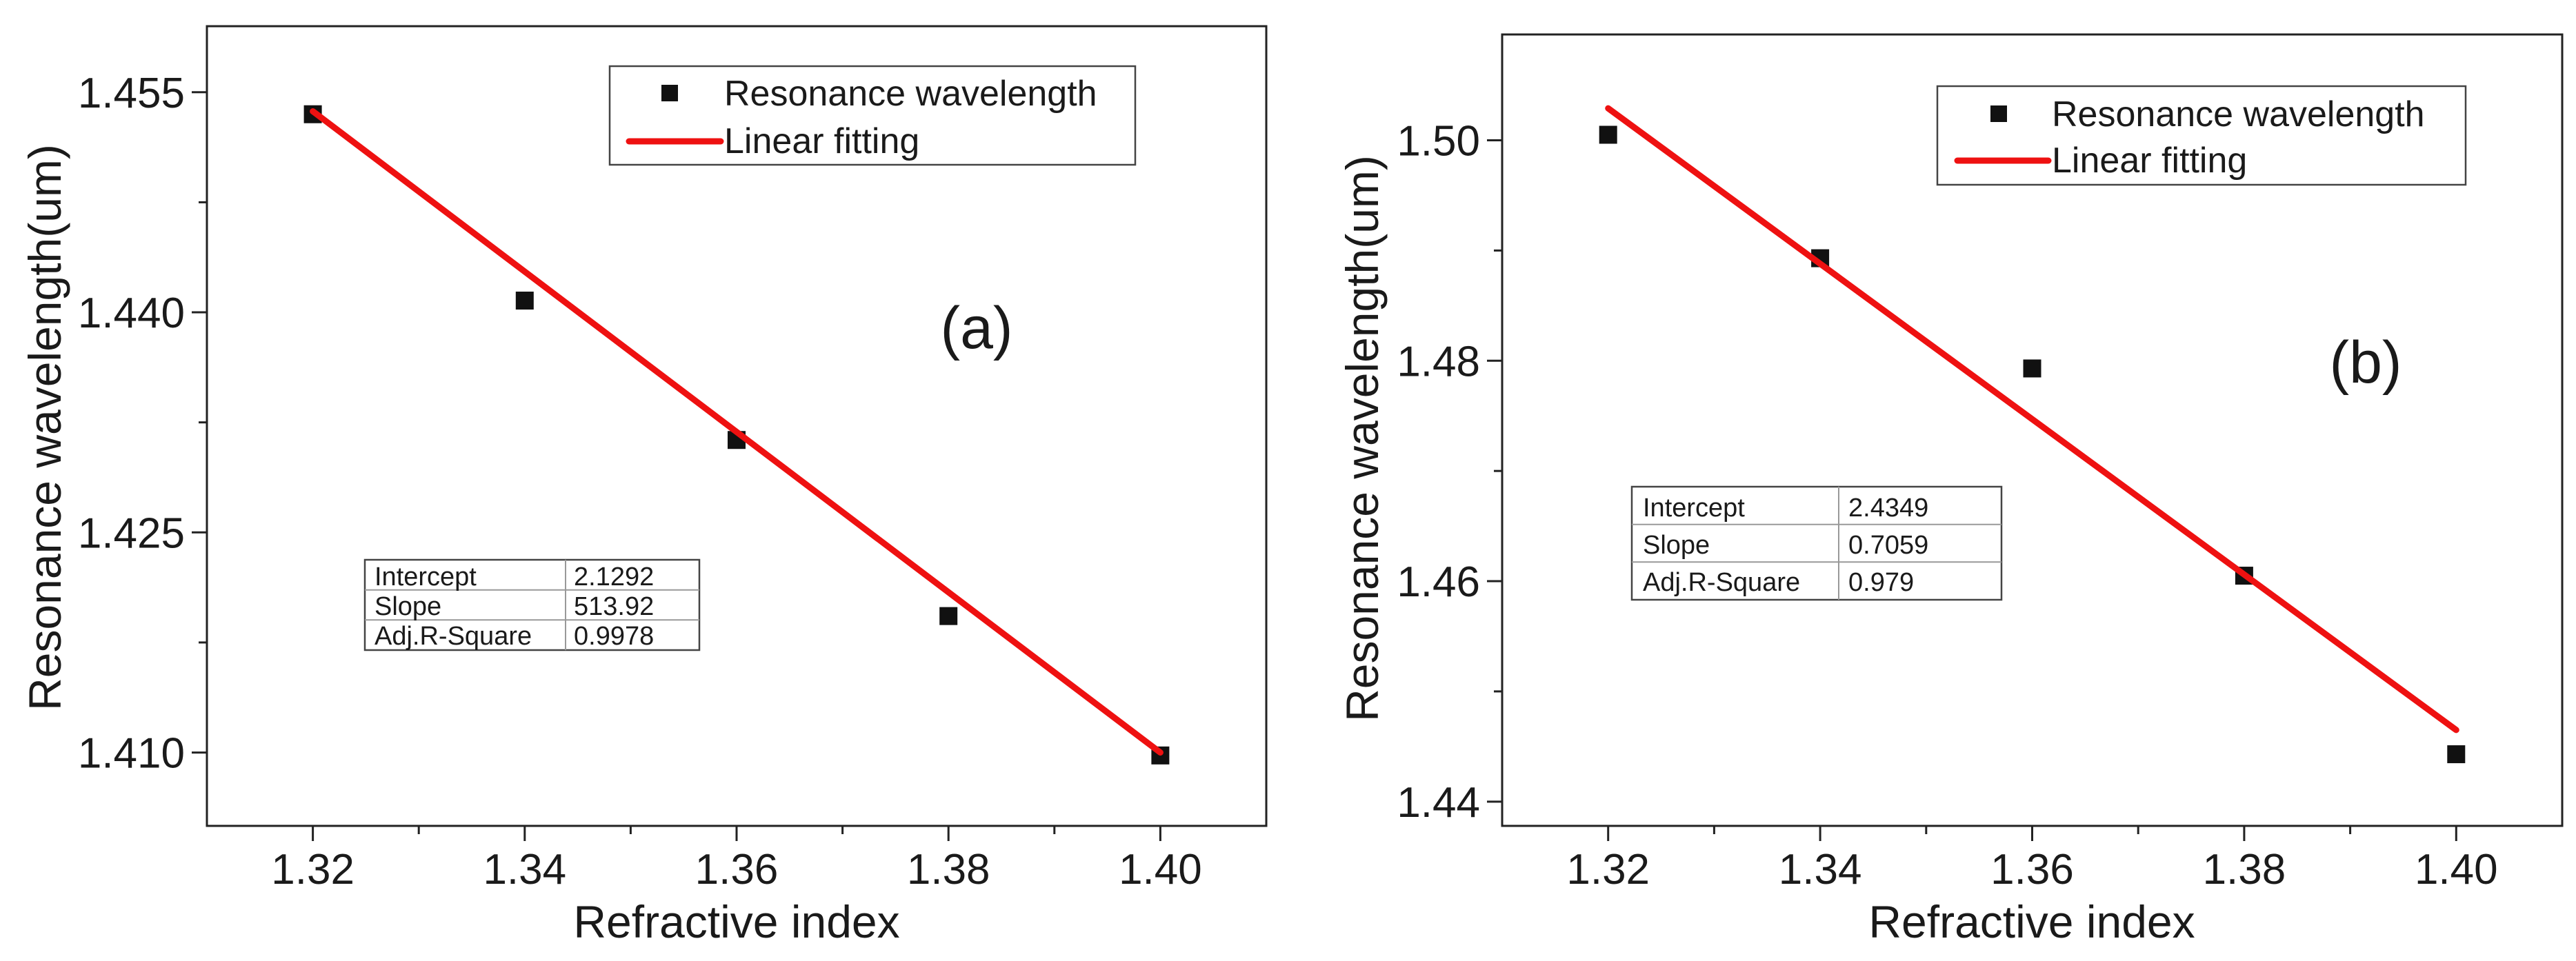 The height and width of the screenshot is (961, 2576). What do you see at coordinates (614, 577) in the screenshot?
I see `stats-value: 2.1292` at bounding box center [614, 577].